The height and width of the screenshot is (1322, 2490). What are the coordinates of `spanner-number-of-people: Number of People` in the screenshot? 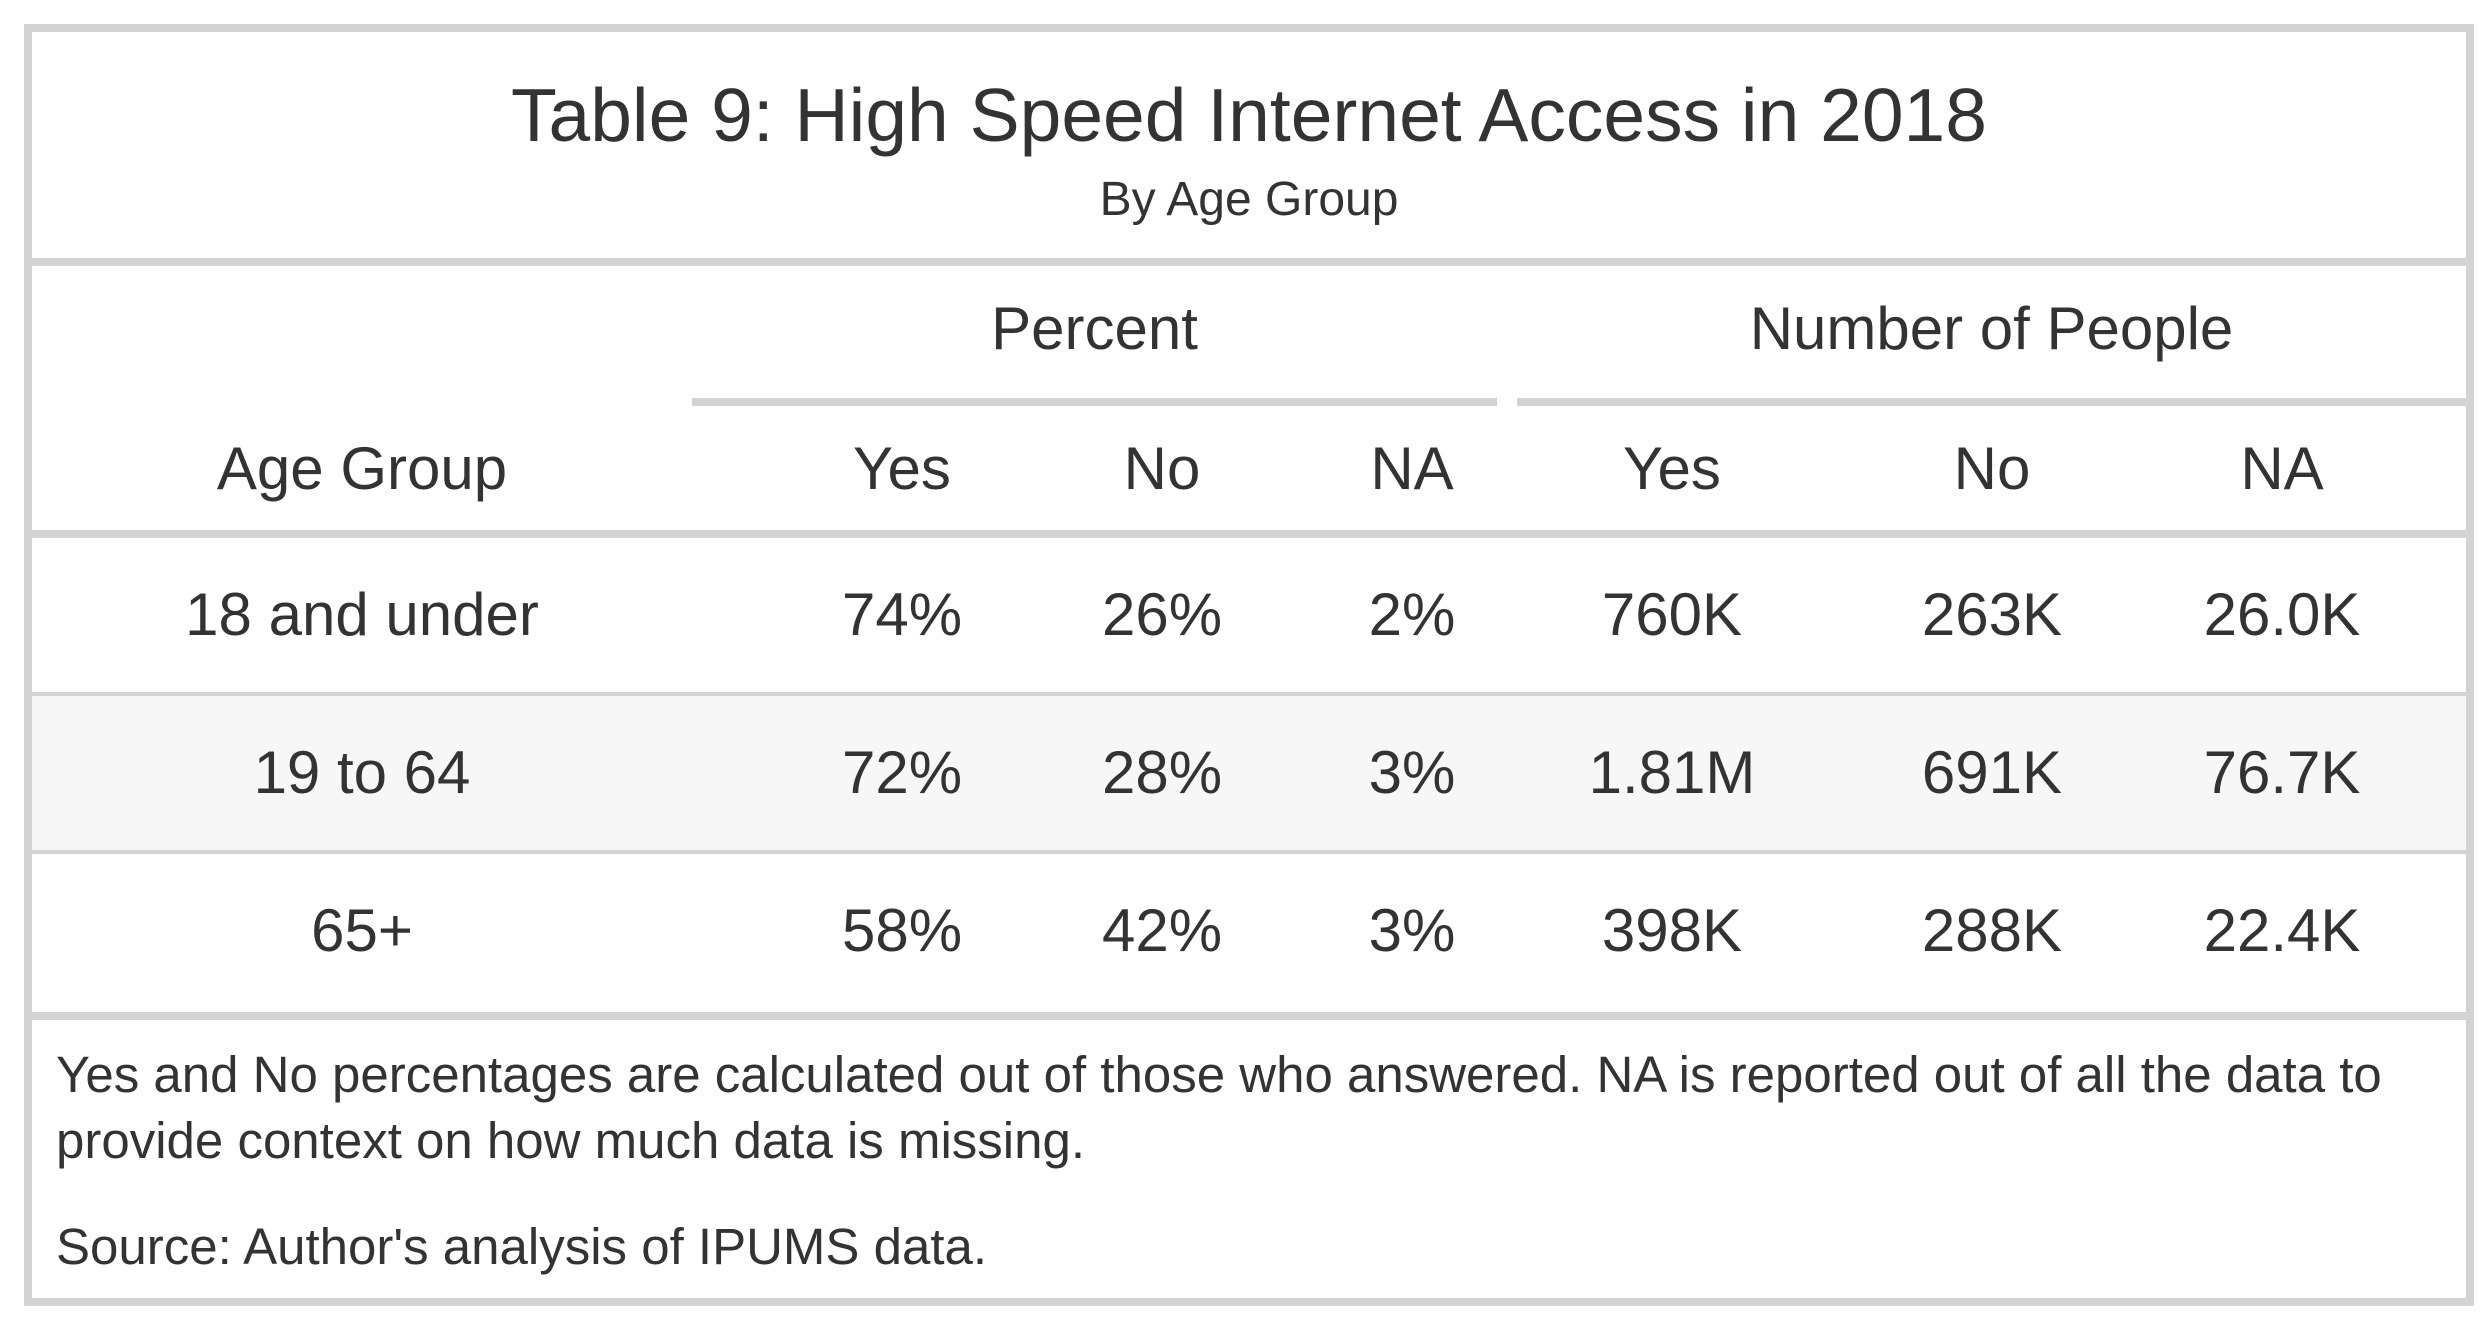 It's located at (1991, 336).